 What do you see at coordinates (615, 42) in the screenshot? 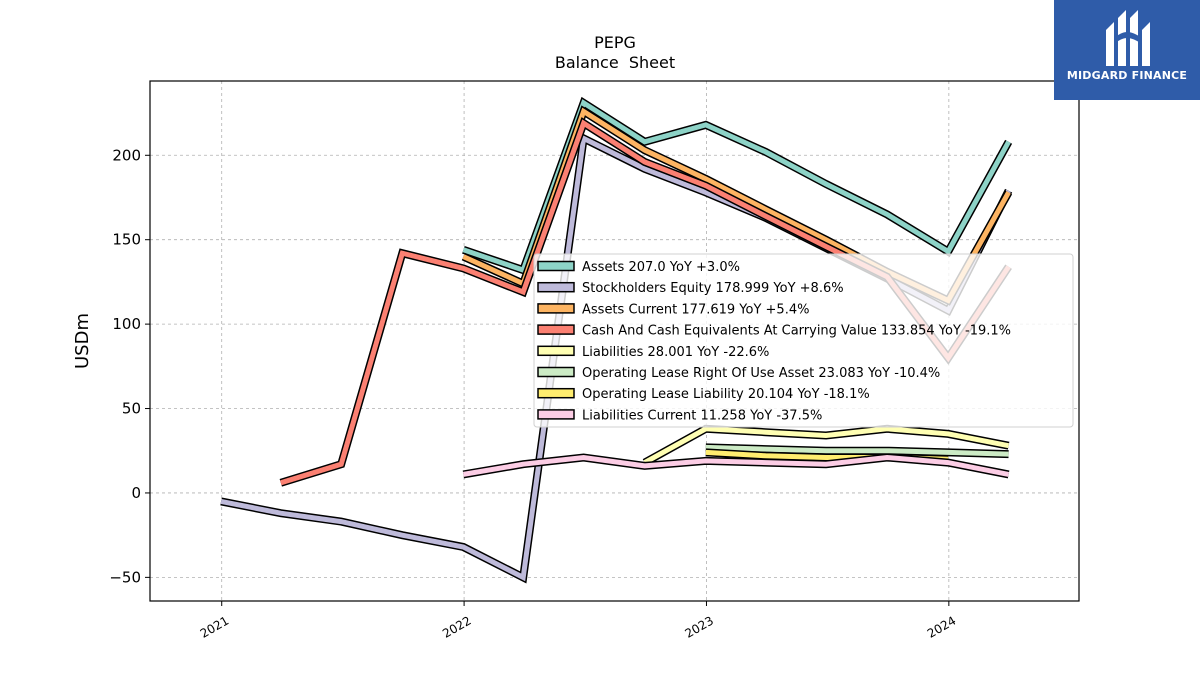
I see `chart-title: PEPG` at bounding box center [615, 42].